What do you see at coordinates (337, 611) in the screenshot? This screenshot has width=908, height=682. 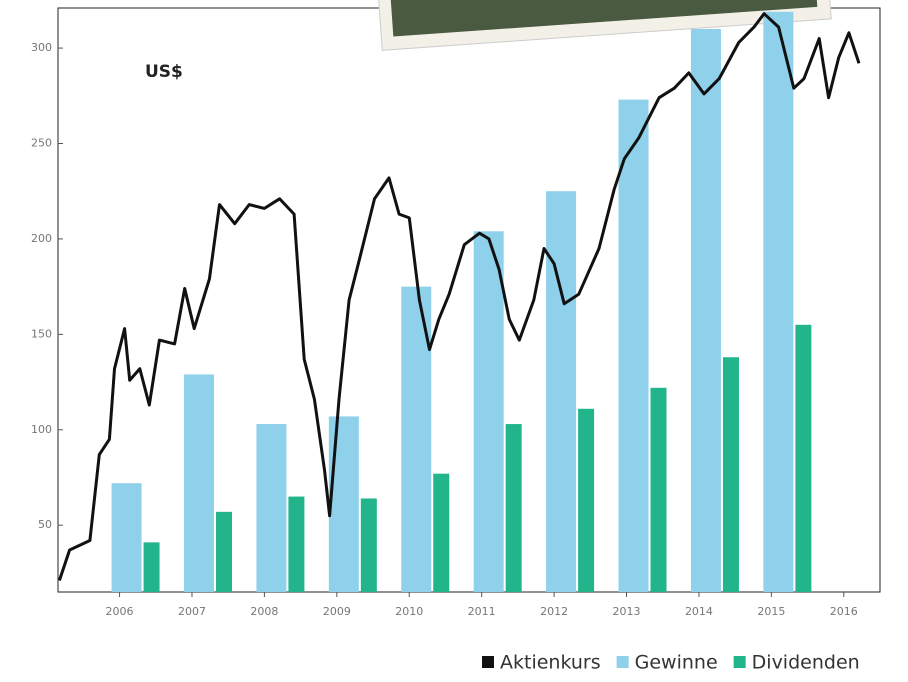 I see `x-tick-label: 2009` at bounding box center [337, 611].